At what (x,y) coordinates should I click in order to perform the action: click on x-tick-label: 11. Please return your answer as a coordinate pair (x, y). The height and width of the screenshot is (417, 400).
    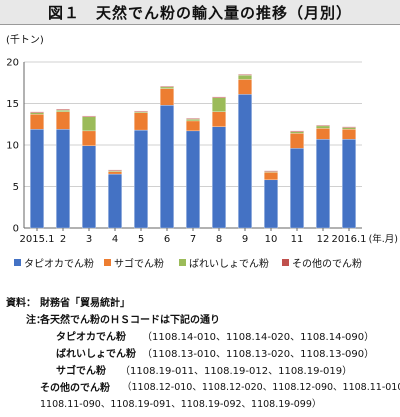
    Looking at the image, I should click on (297, 239).